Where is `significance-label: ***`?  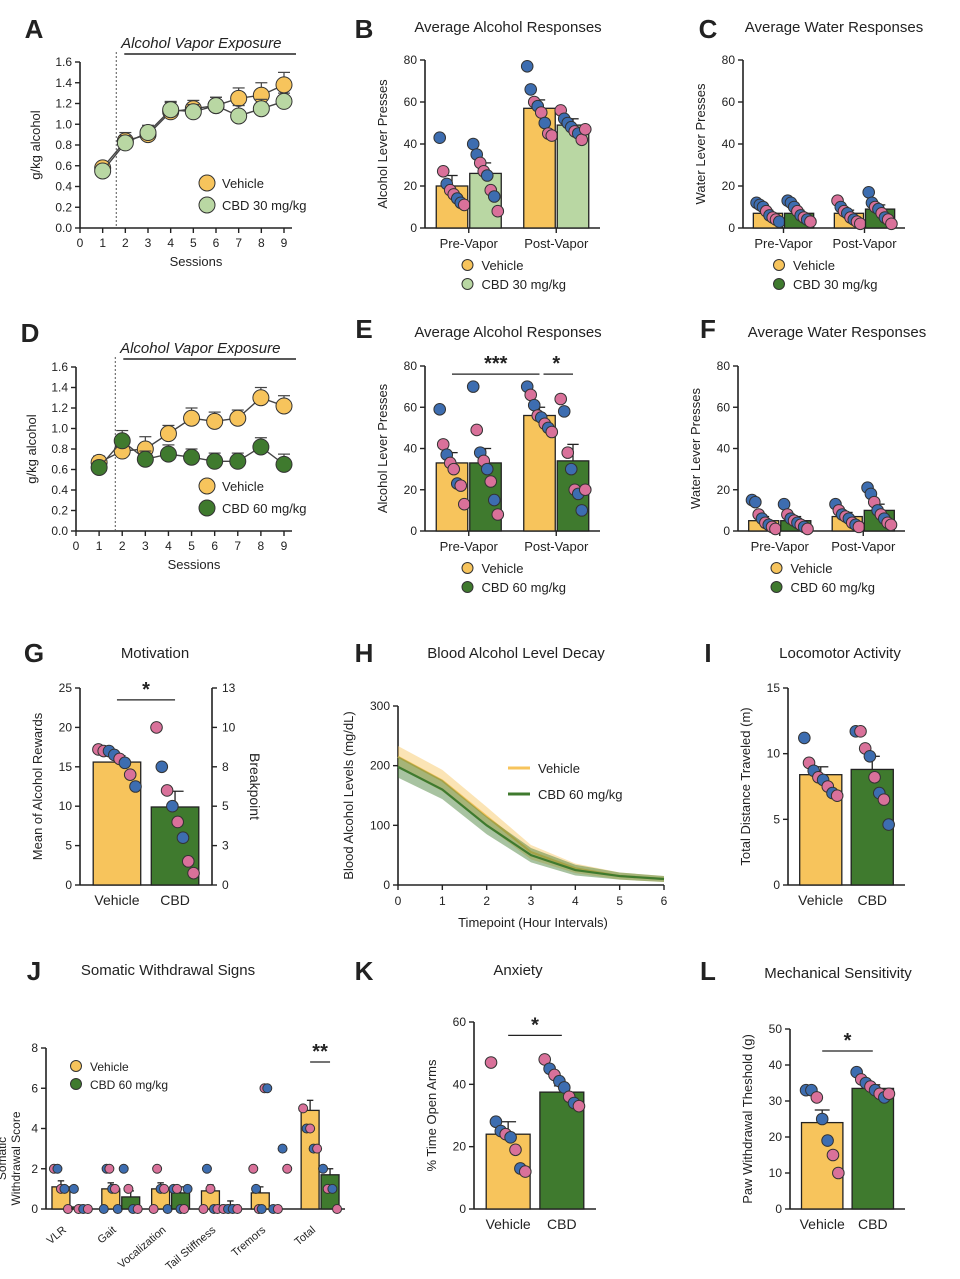
significance-label: *** is located at coordinates (496, 364).